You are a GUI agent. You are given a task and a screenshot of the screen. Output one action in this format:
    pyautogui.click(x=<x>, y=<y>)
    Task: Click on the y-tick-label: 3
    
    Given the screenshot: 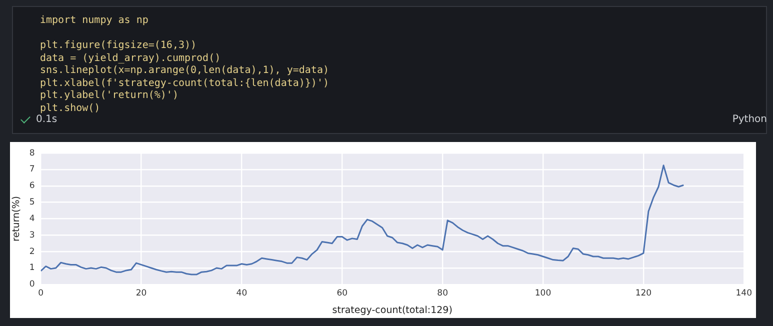 What is the action you would take?
    pyautogui.click(x=32, y=235)
    